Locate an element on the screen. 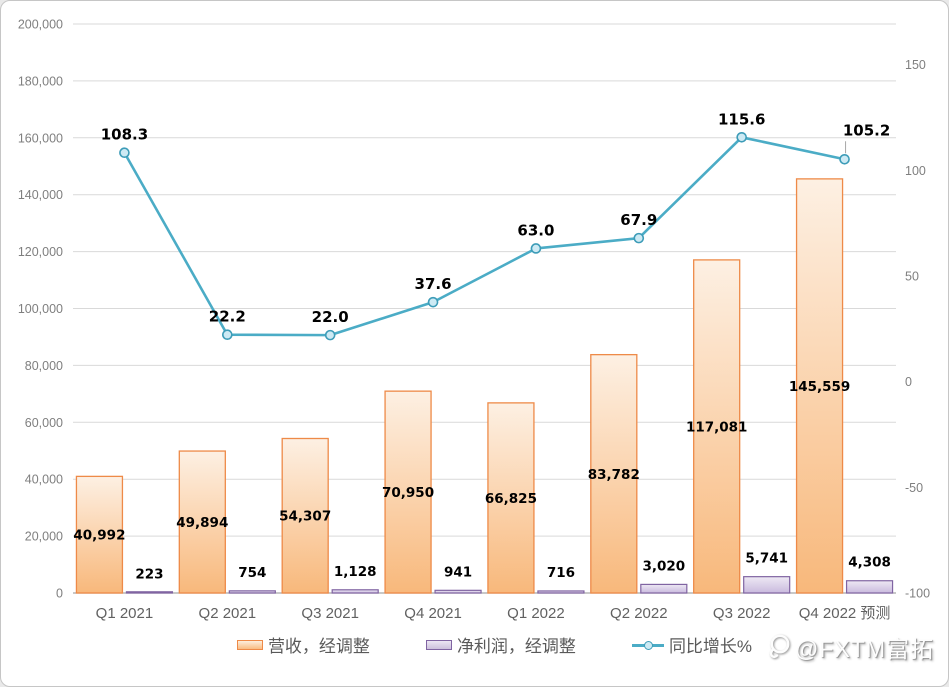 This screenshot has height=687, width=949. growth-value-label: 67.9 is located at coordinates (638, 220).